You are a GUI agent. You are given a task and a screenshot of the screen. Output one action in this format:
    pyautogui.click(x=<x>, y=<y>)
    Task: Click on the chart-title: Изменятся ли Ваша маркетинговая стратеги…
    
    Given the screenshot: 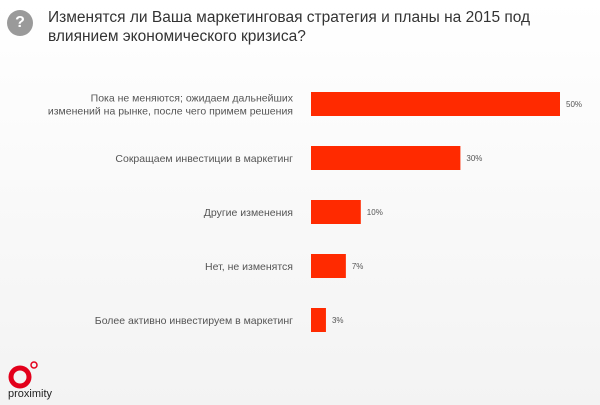 What is the action you would take?
    pyautogui.click(x=289, y=27)
    